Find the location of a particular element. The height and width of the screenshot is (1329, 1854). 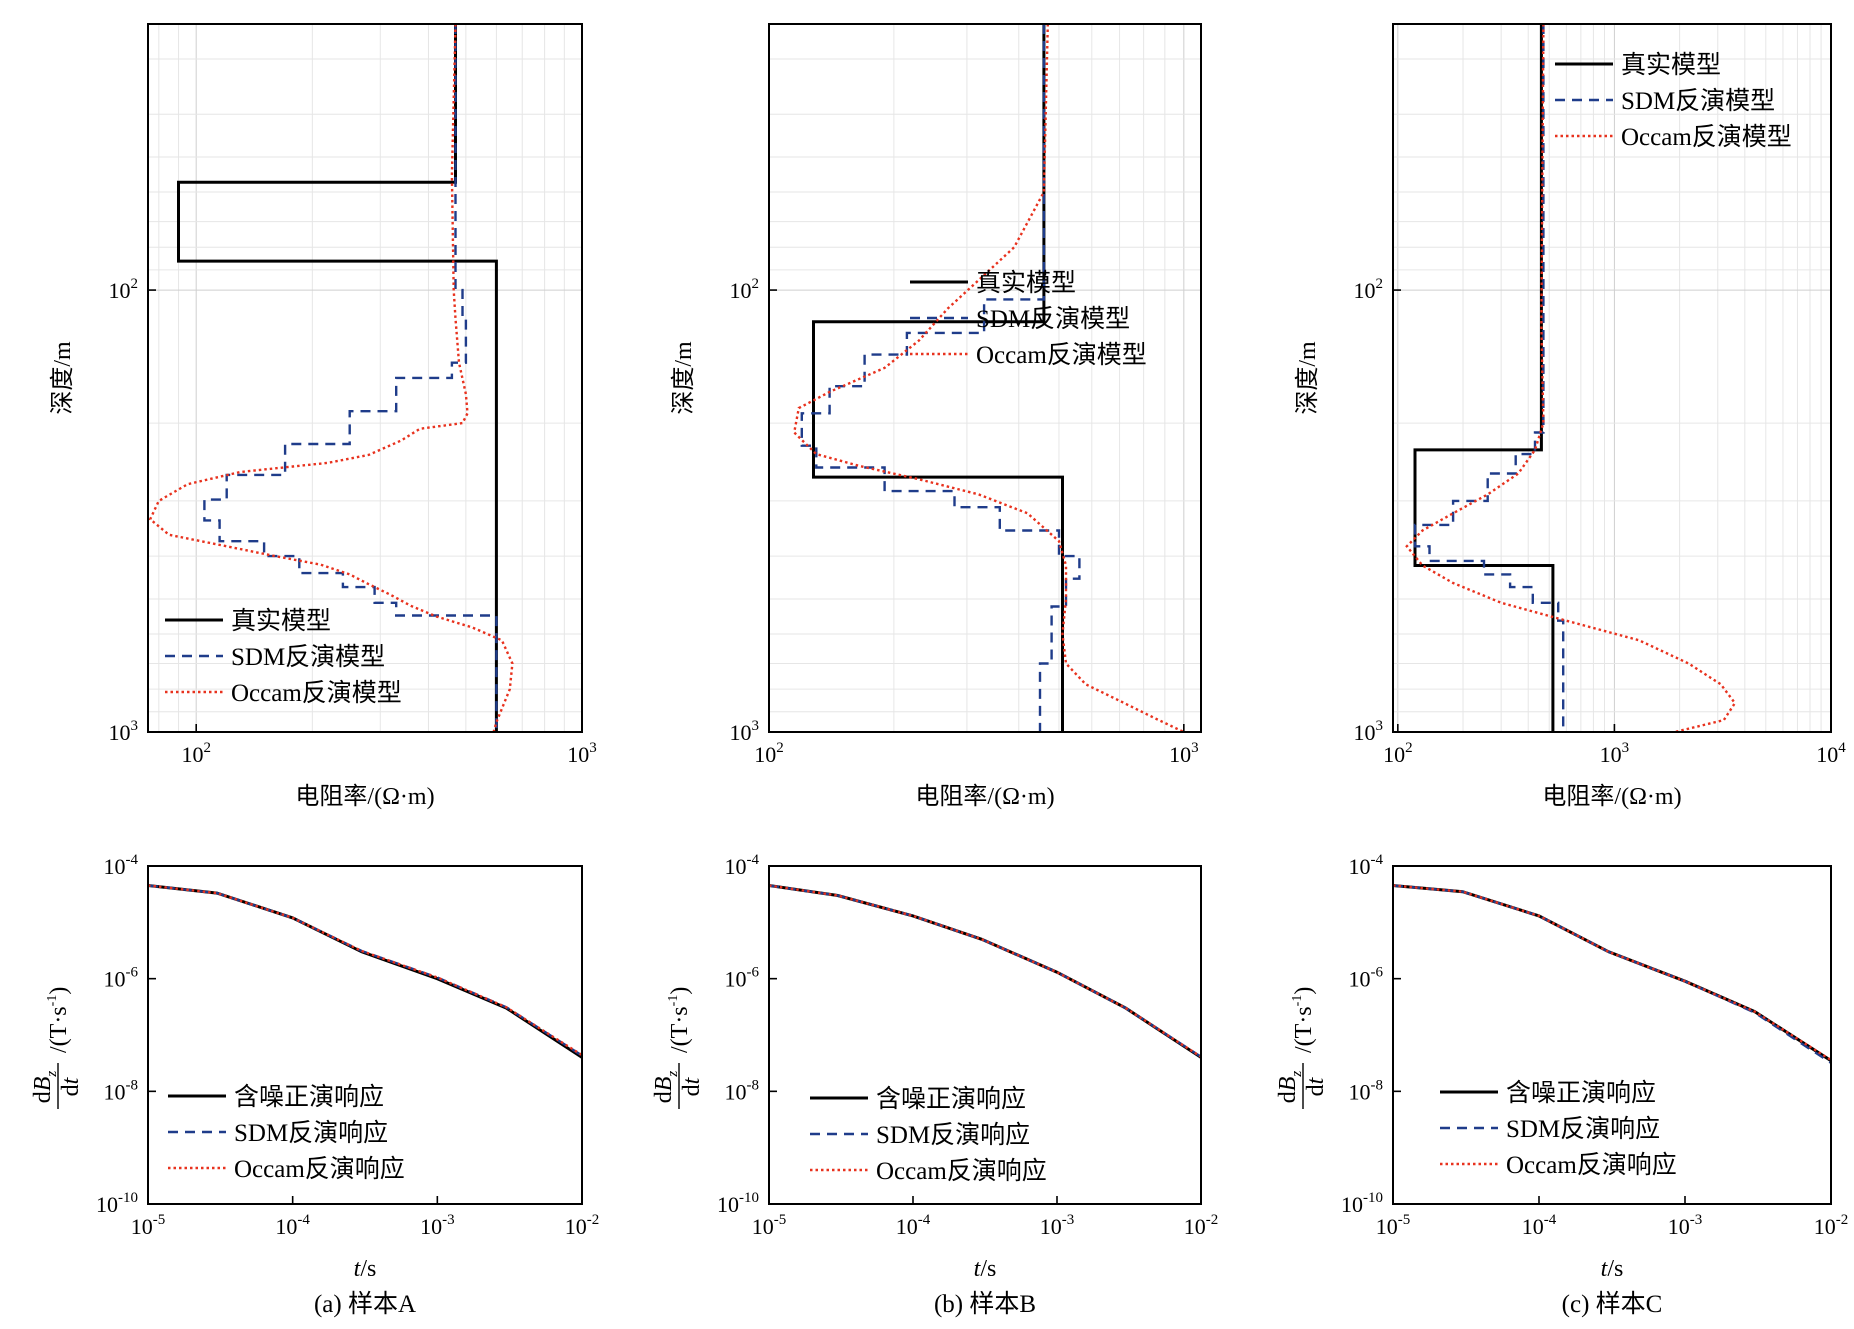

x-tick-label: 10⁴ is located at coordinates (1831, 753).